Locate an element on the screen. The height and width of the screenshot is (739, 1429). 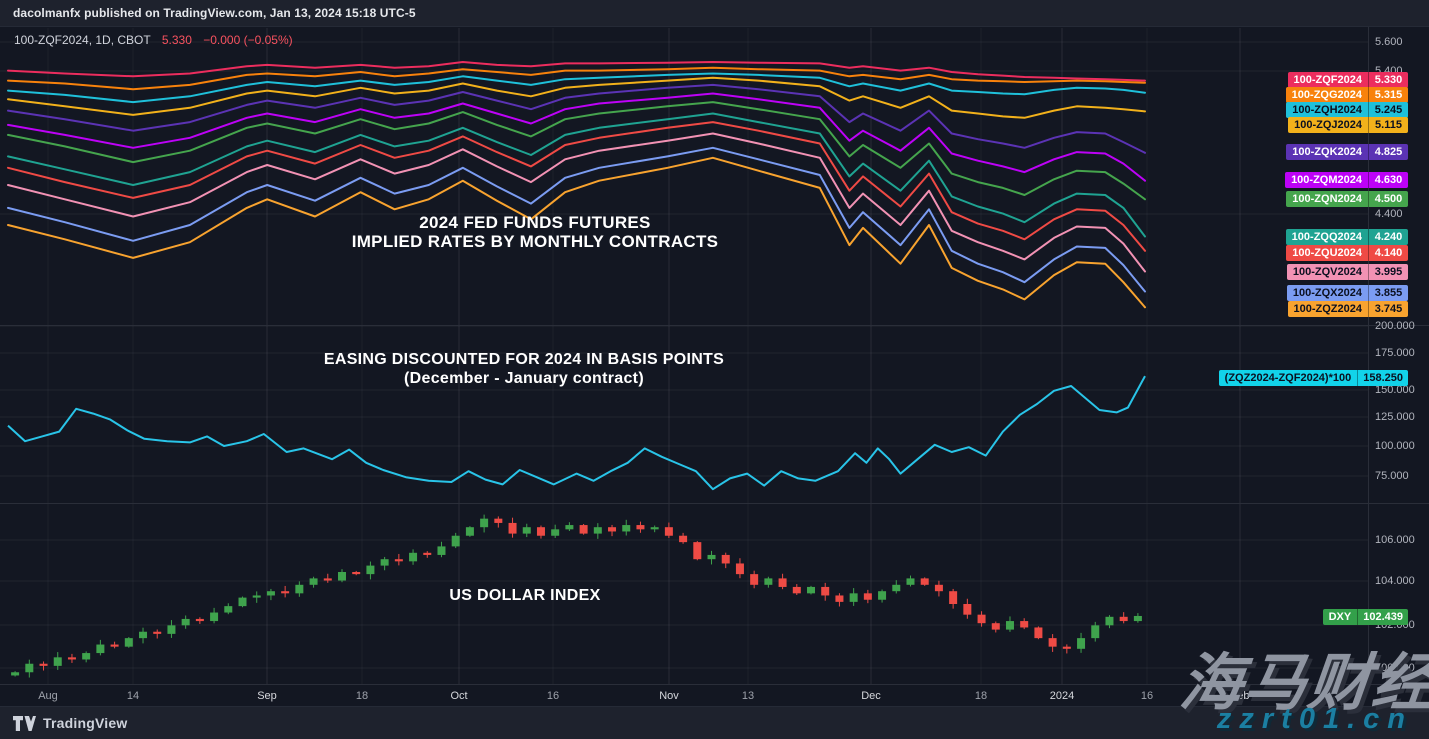
time-axis-label: 14 is located at coordinates (133, 696).